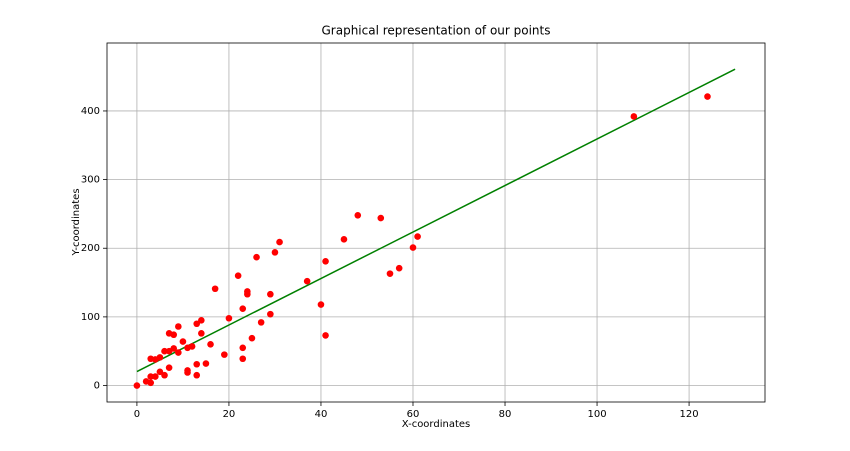 This screenshot has width=850, height=451. I want to click on x-tick-label: 100, so click(597, 414).